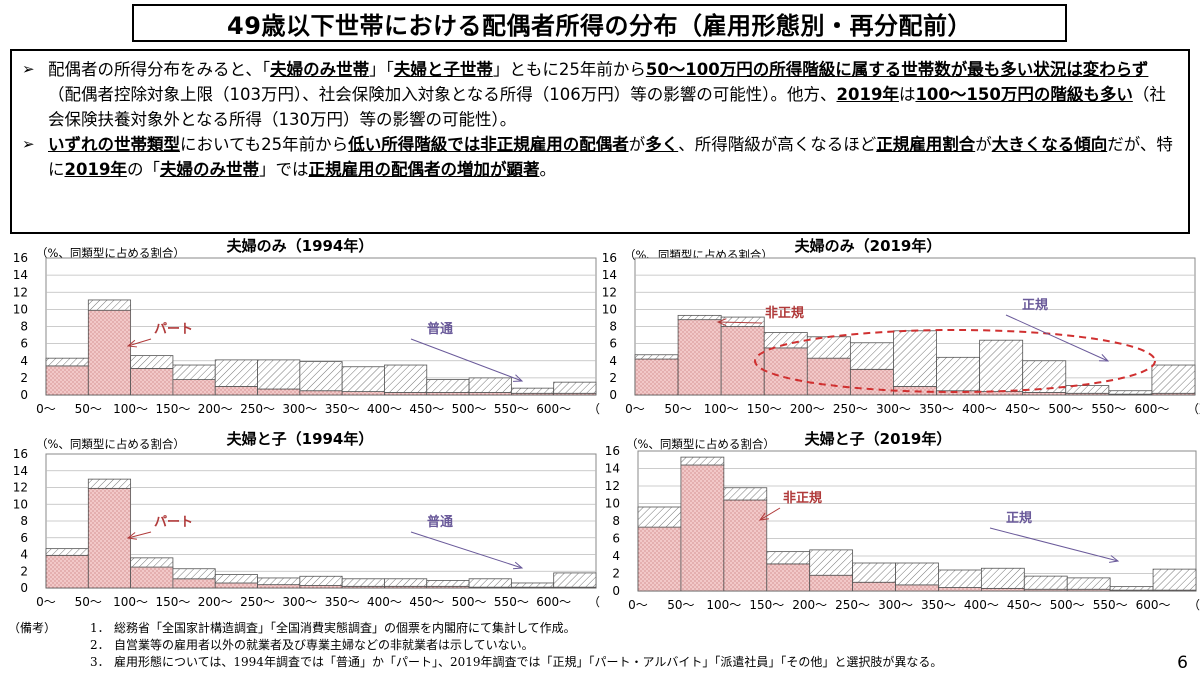 This screenshot has height=675, width=1200. What do you see at coordinates (381, 69) in the screenshot?
I see `summary-text-segment: 」「` at bounding box center [381, 69].